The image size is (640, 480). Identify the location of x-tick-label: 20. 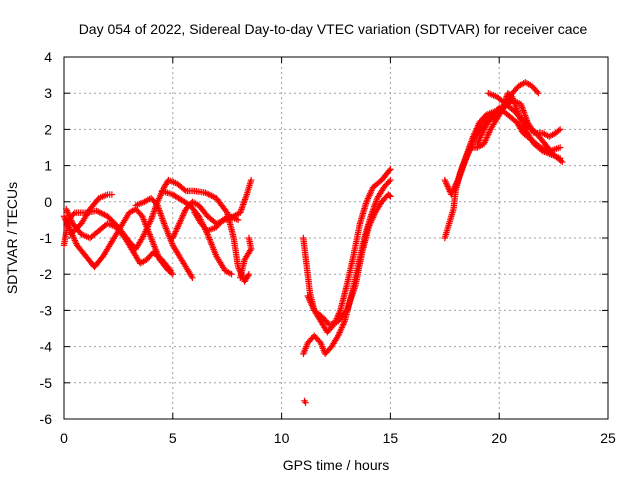
(499, 438).